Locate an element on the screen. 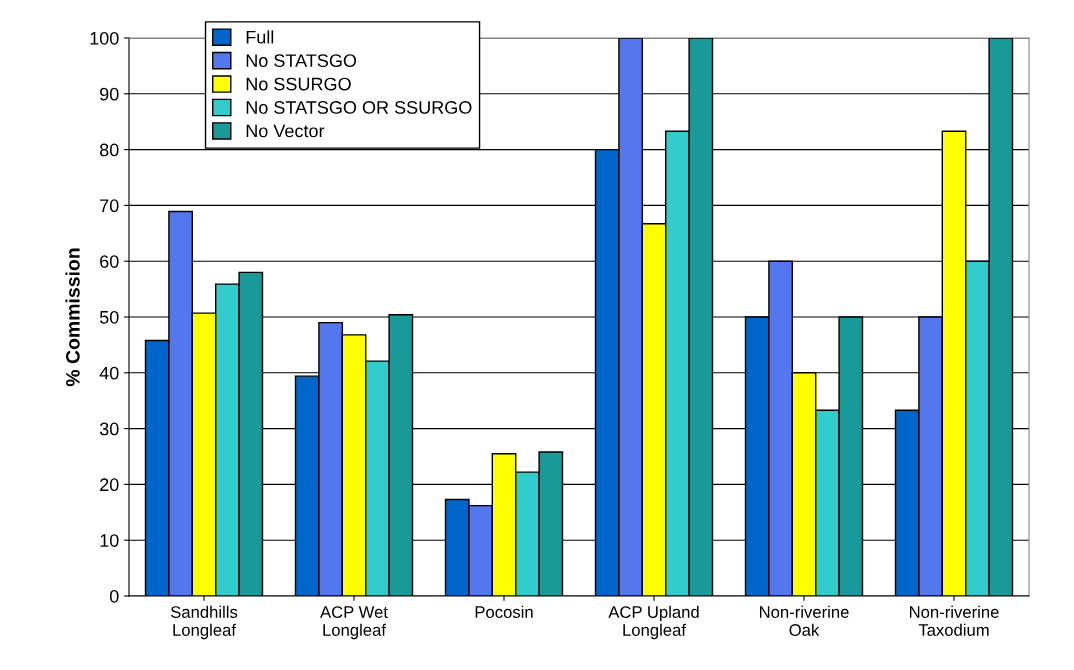 This screenshot has height=670, width=1074. y-tick-label: 80 is located at coordinates (109, 150).